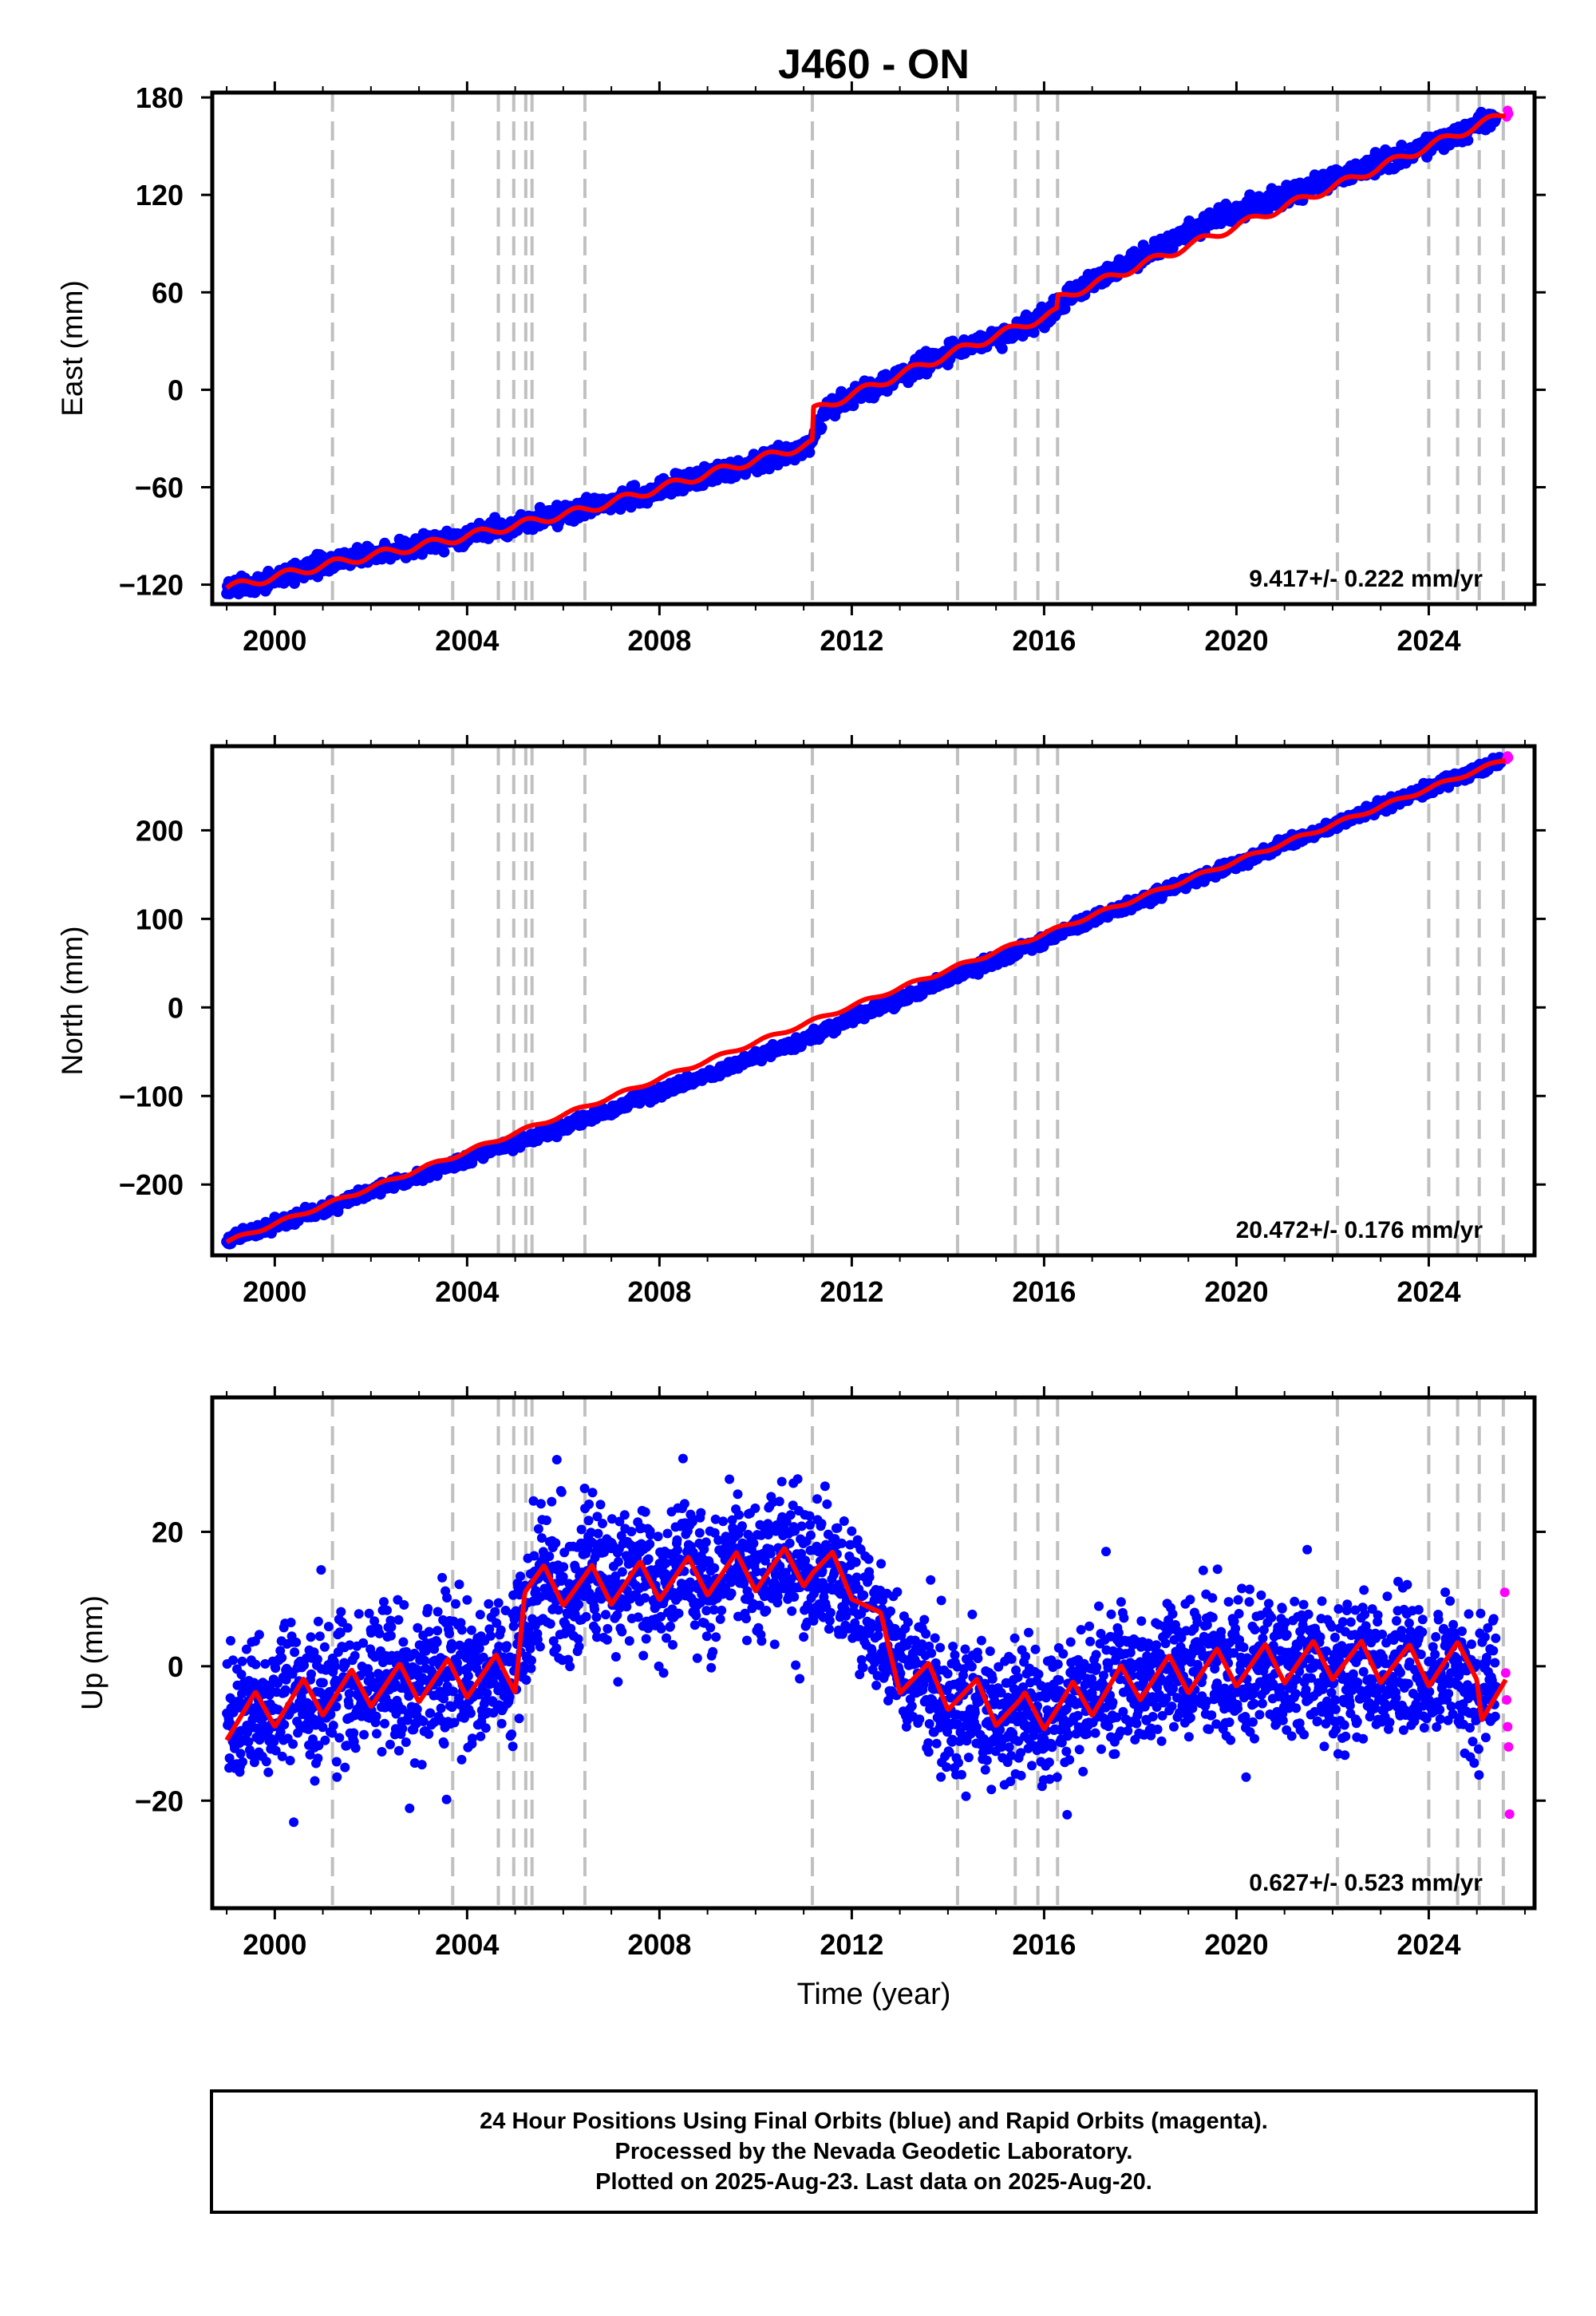  Describe the element at coordinates (1044, 1291) in the screenshot. I see `x-tick-label: 2016` at that location.